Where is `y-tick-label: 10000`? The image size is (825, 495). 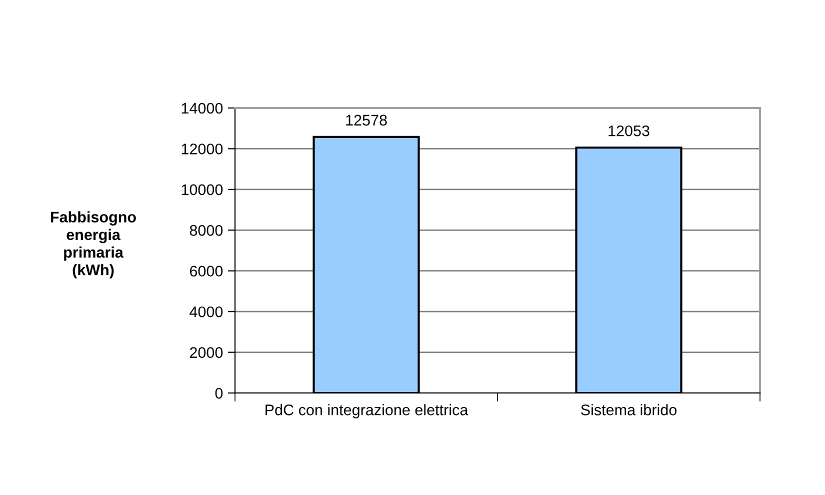
y-tick-label: 10000 is located at coordinates (202, 190).